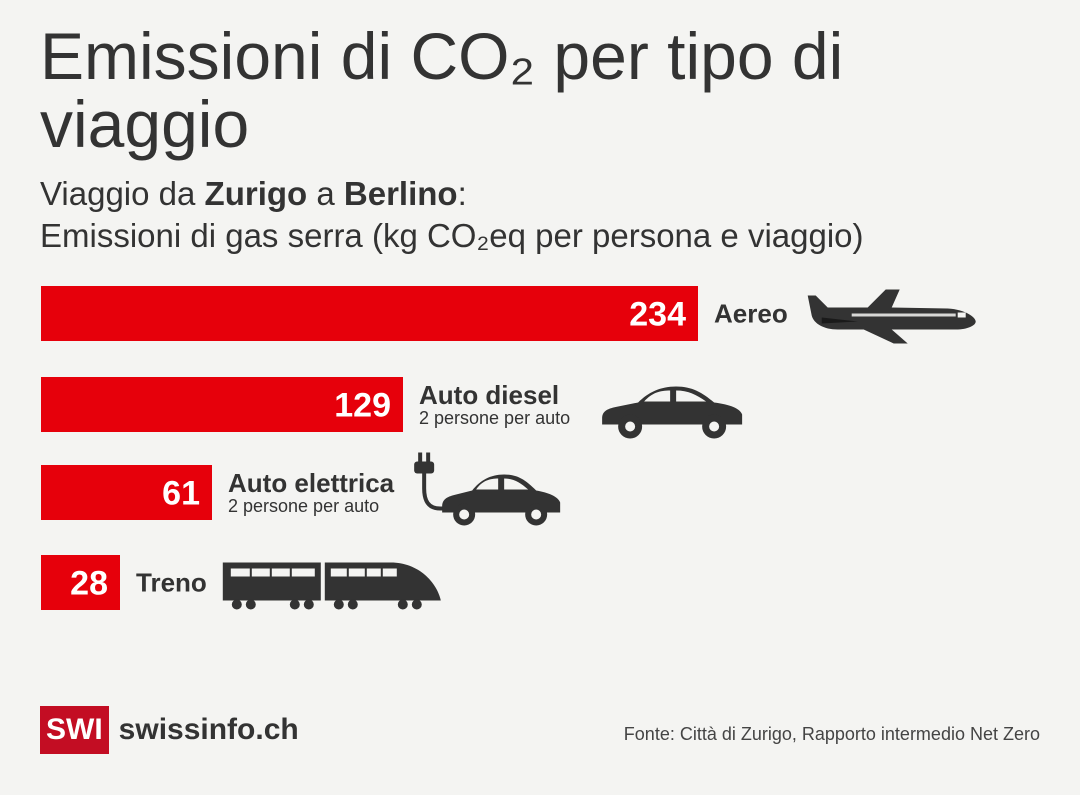 The image size is (1080, 795). Describe the element at coordinates (89, 584) in the screenshot. I see `bar-value-label: 28` at that location.